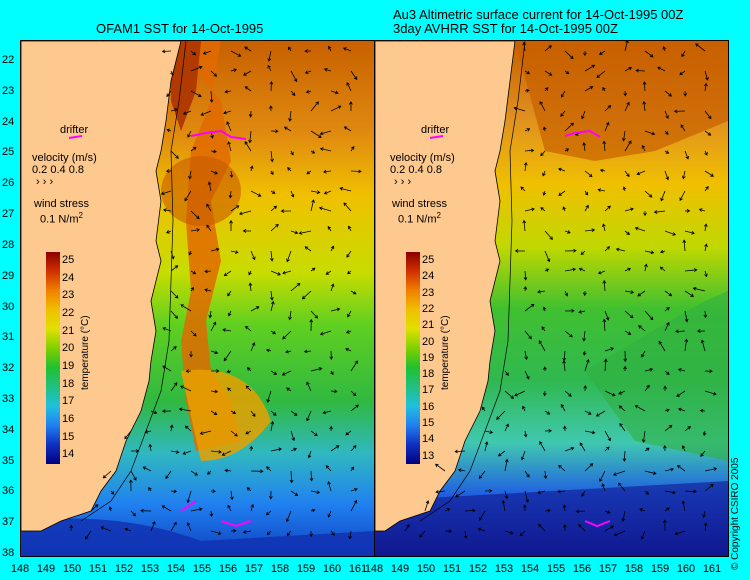 The image size is (750, 580). I want to click on colorbar-tick-label: 24, so click(68, 277).